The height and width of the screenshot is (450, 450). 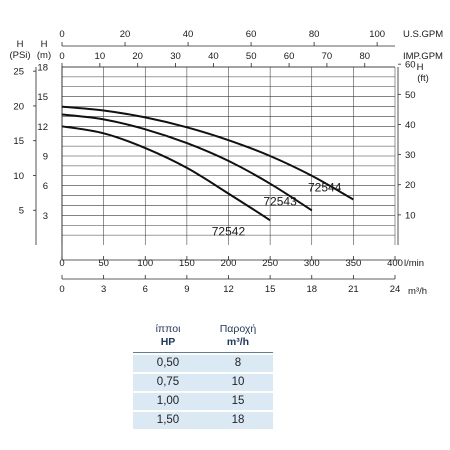 I want to click on m-tick-label: 12, so click(x=42, y=127).